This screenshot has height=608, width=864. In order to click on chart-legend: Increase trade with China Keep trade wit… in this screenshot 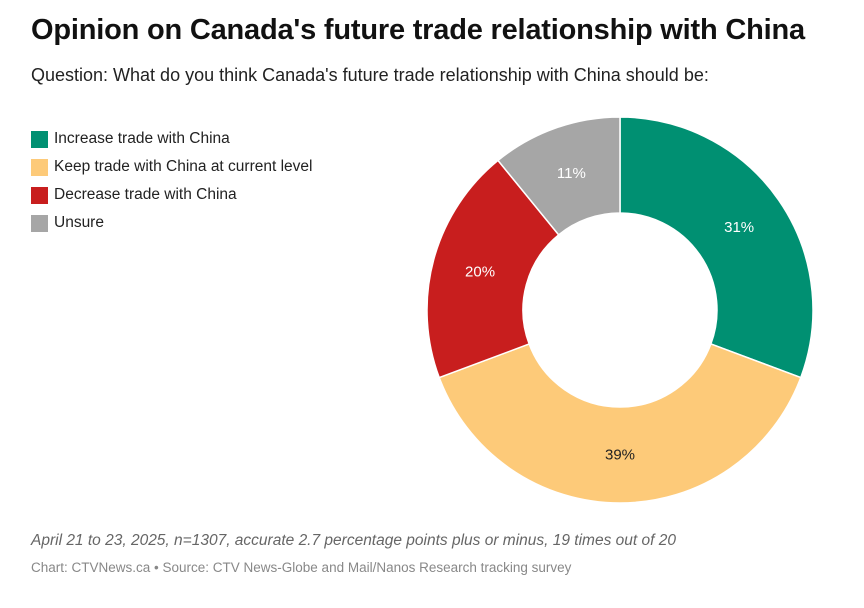, I will do `click(171, 181)`.